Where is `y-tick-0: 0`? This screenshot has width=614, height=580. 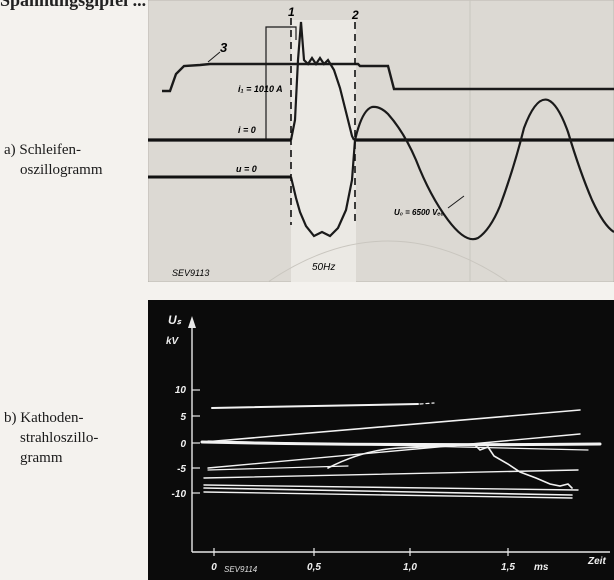
y-tick-0: 0 is located at coordinates (183, 444).